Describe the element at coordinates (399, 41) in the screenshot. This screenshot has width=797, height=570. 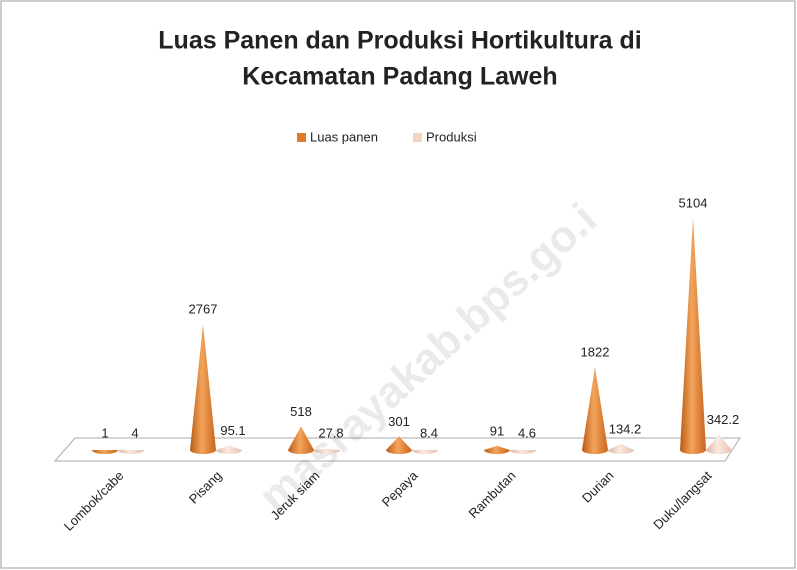
I see `chart-title: Luas Panen dan Produksi Hortikultura di` at that location.